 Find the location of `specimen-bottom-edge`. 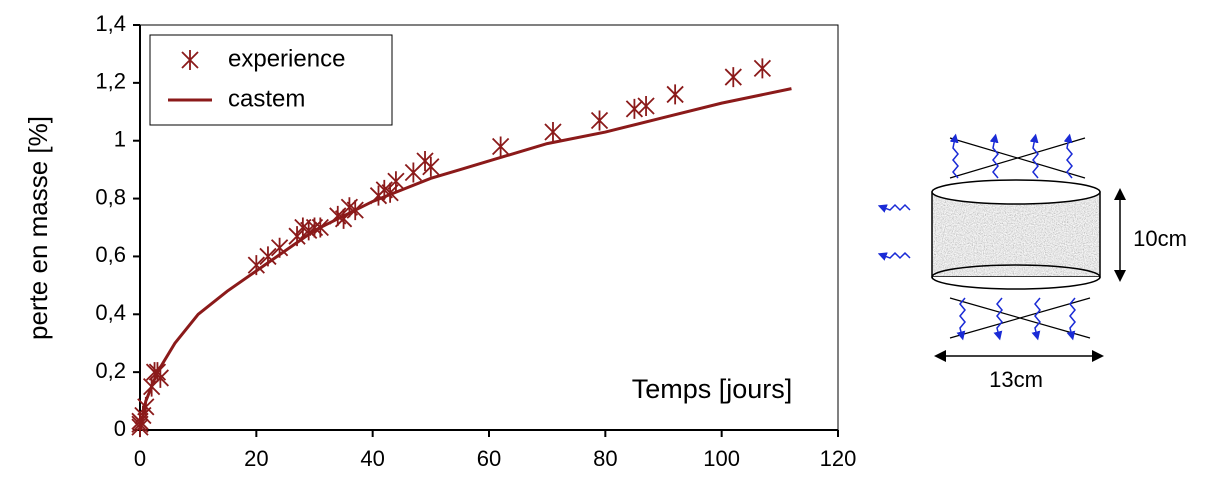

specimen-bottom-edge is located at coordinates (1016, 283).